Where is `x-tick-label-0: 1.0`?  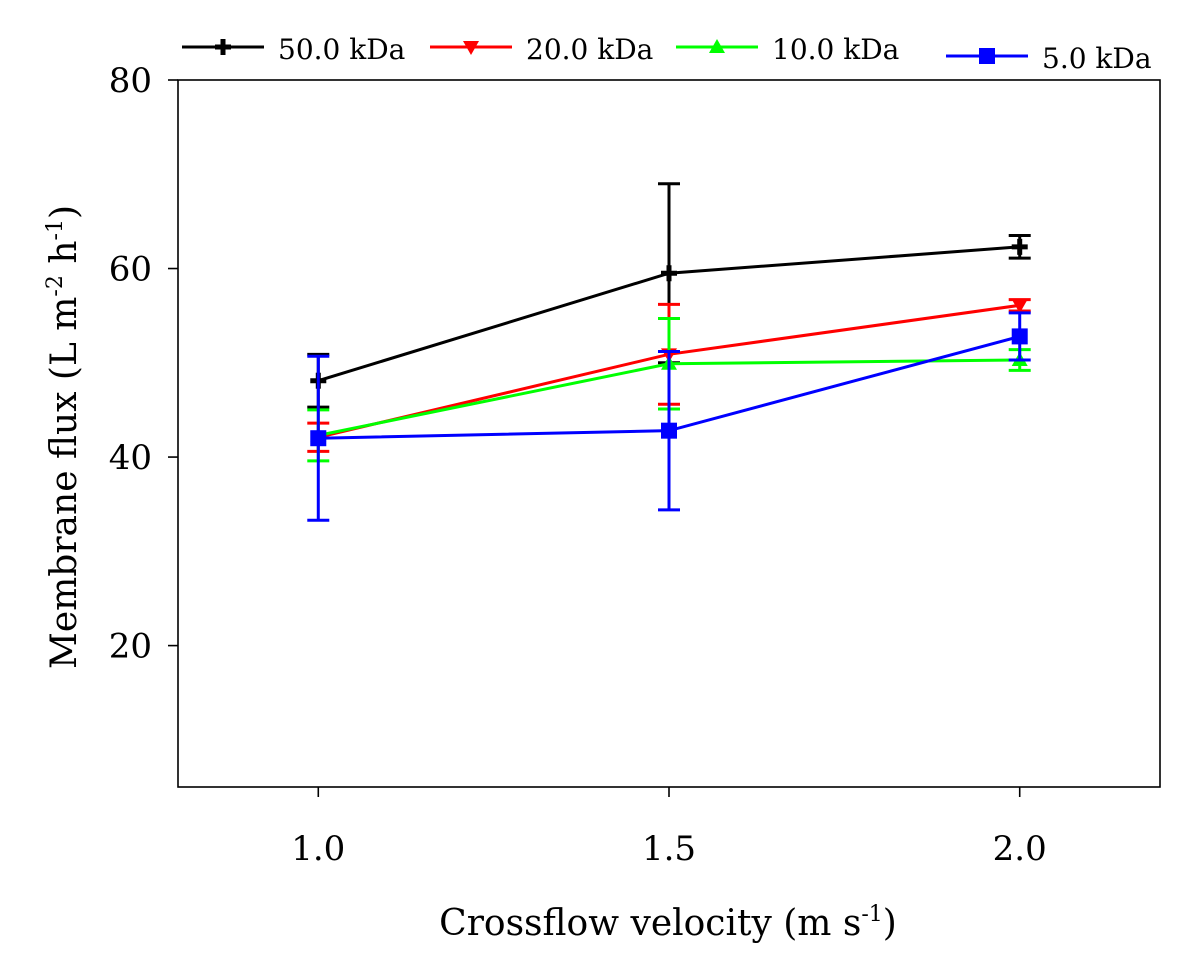
x-tick-label-0: 1.0 is located at coordinates (318, 849).